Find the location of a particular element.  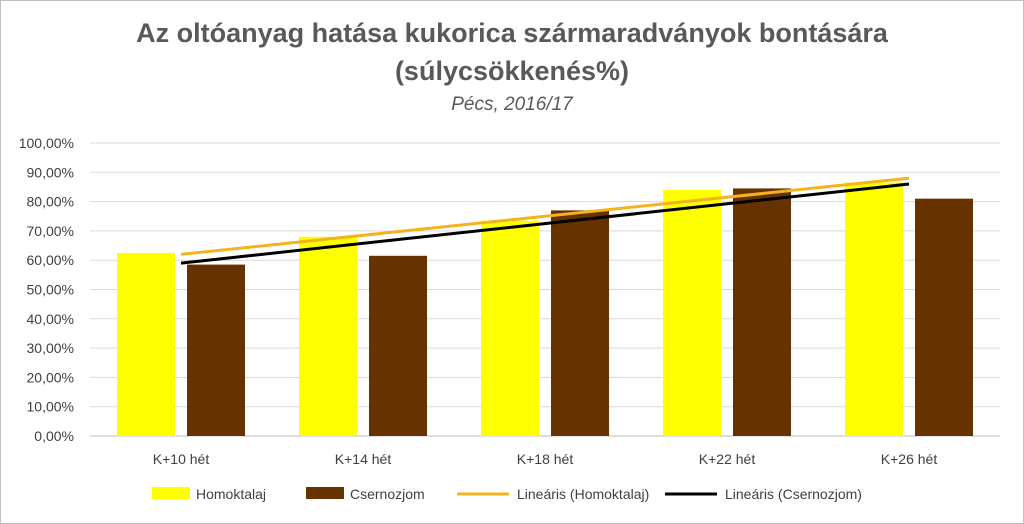

y-tick-label: 30,00% is located at coordinates (50, 348).